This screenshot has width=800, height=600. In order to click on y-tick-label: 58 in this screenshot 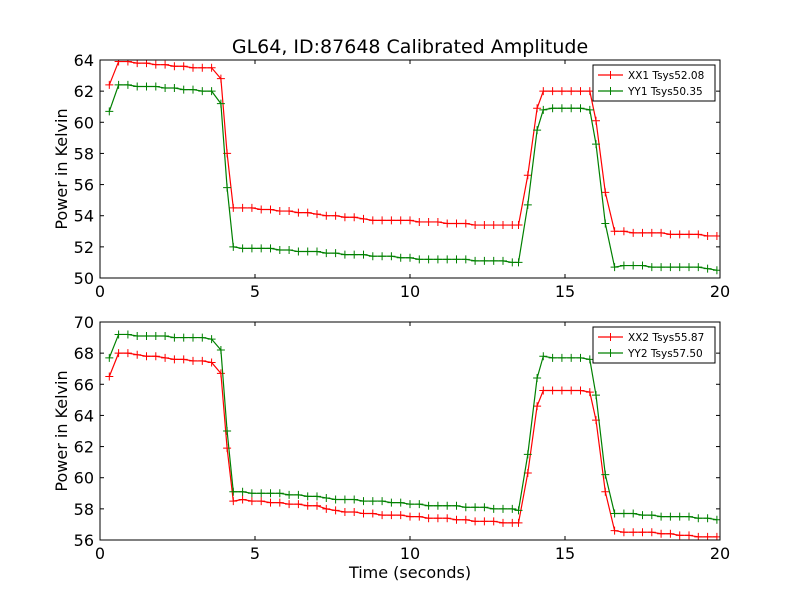, I will do `click(84, 509)`.